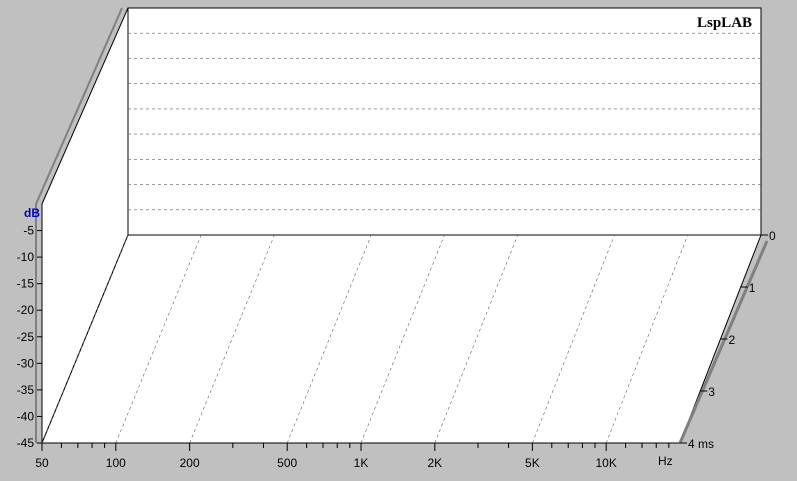 The height and width of the screenshot is (481, 797). Describe the element at coordinates (26, 257) in the screenshot. I see `y-tick-label: -10` at that location.